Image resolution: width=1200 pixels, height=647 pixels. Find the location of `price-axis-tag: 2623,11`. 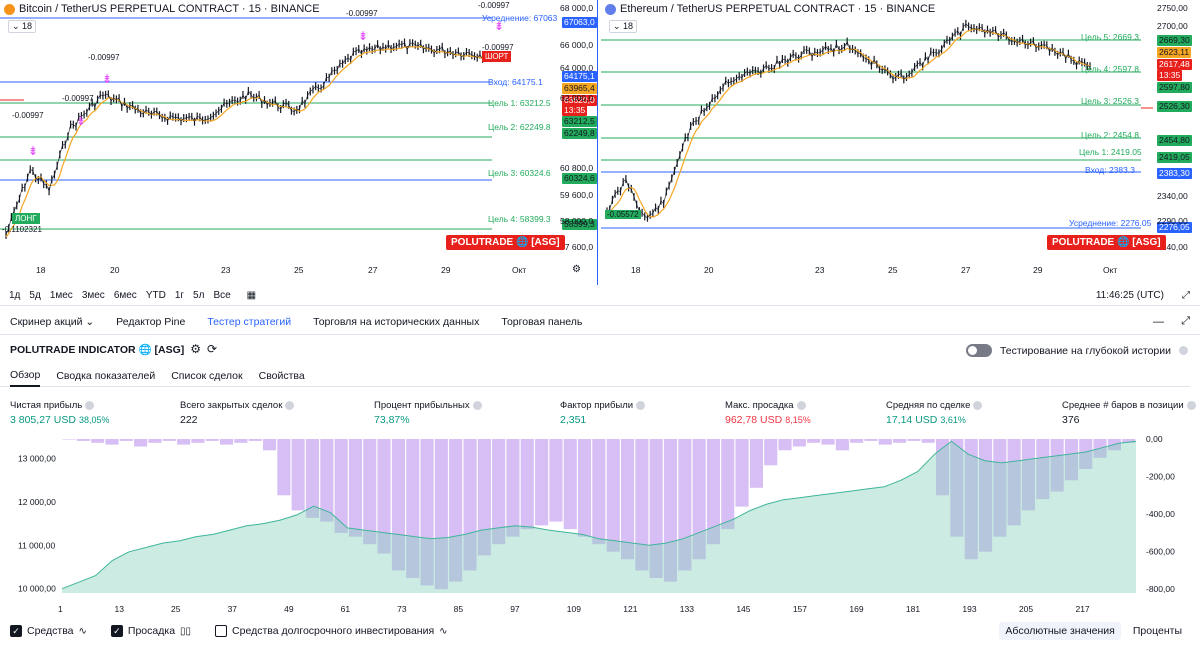

price-axis-tag: 2623,11 is located at coordinates (1174, 52).